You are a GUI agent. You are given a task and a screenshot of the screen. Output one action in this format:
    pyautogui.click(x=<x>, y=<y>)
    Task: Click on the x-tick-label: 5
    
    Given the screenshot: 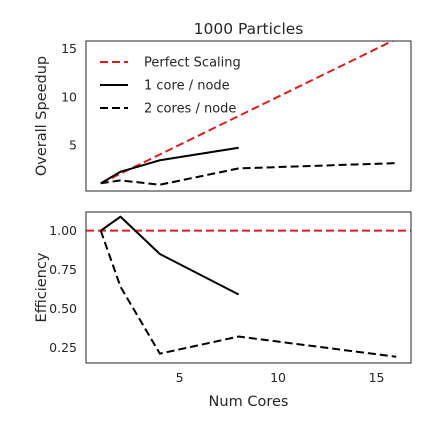 What is the action you would take?
    pyautogui.click(x=180, y=377)
    